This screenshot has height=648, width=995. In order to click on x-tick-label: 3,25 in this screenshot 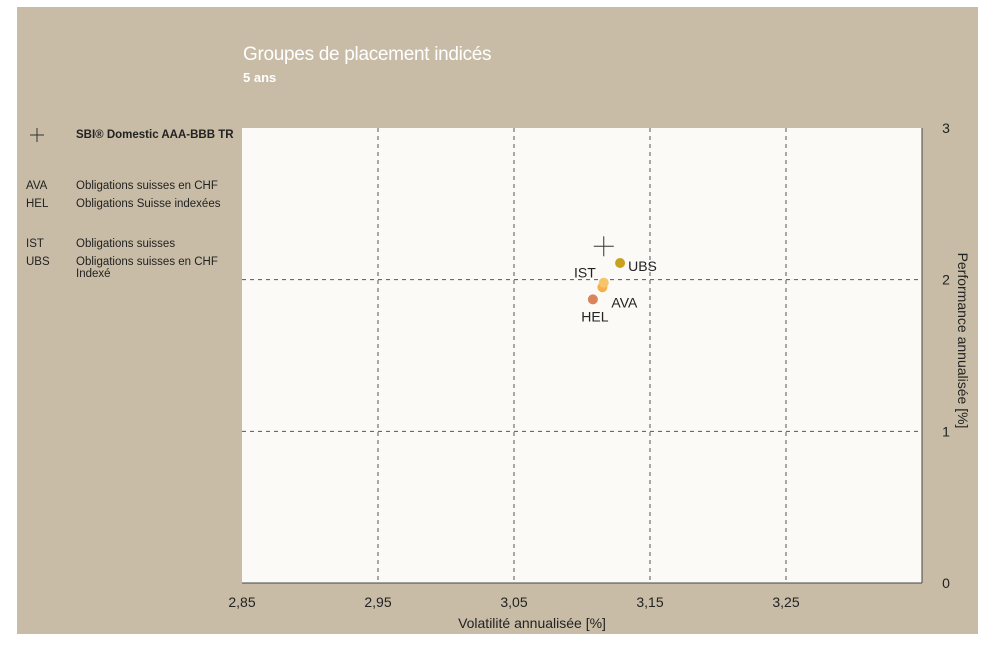, I will do `click(785, 602)`.